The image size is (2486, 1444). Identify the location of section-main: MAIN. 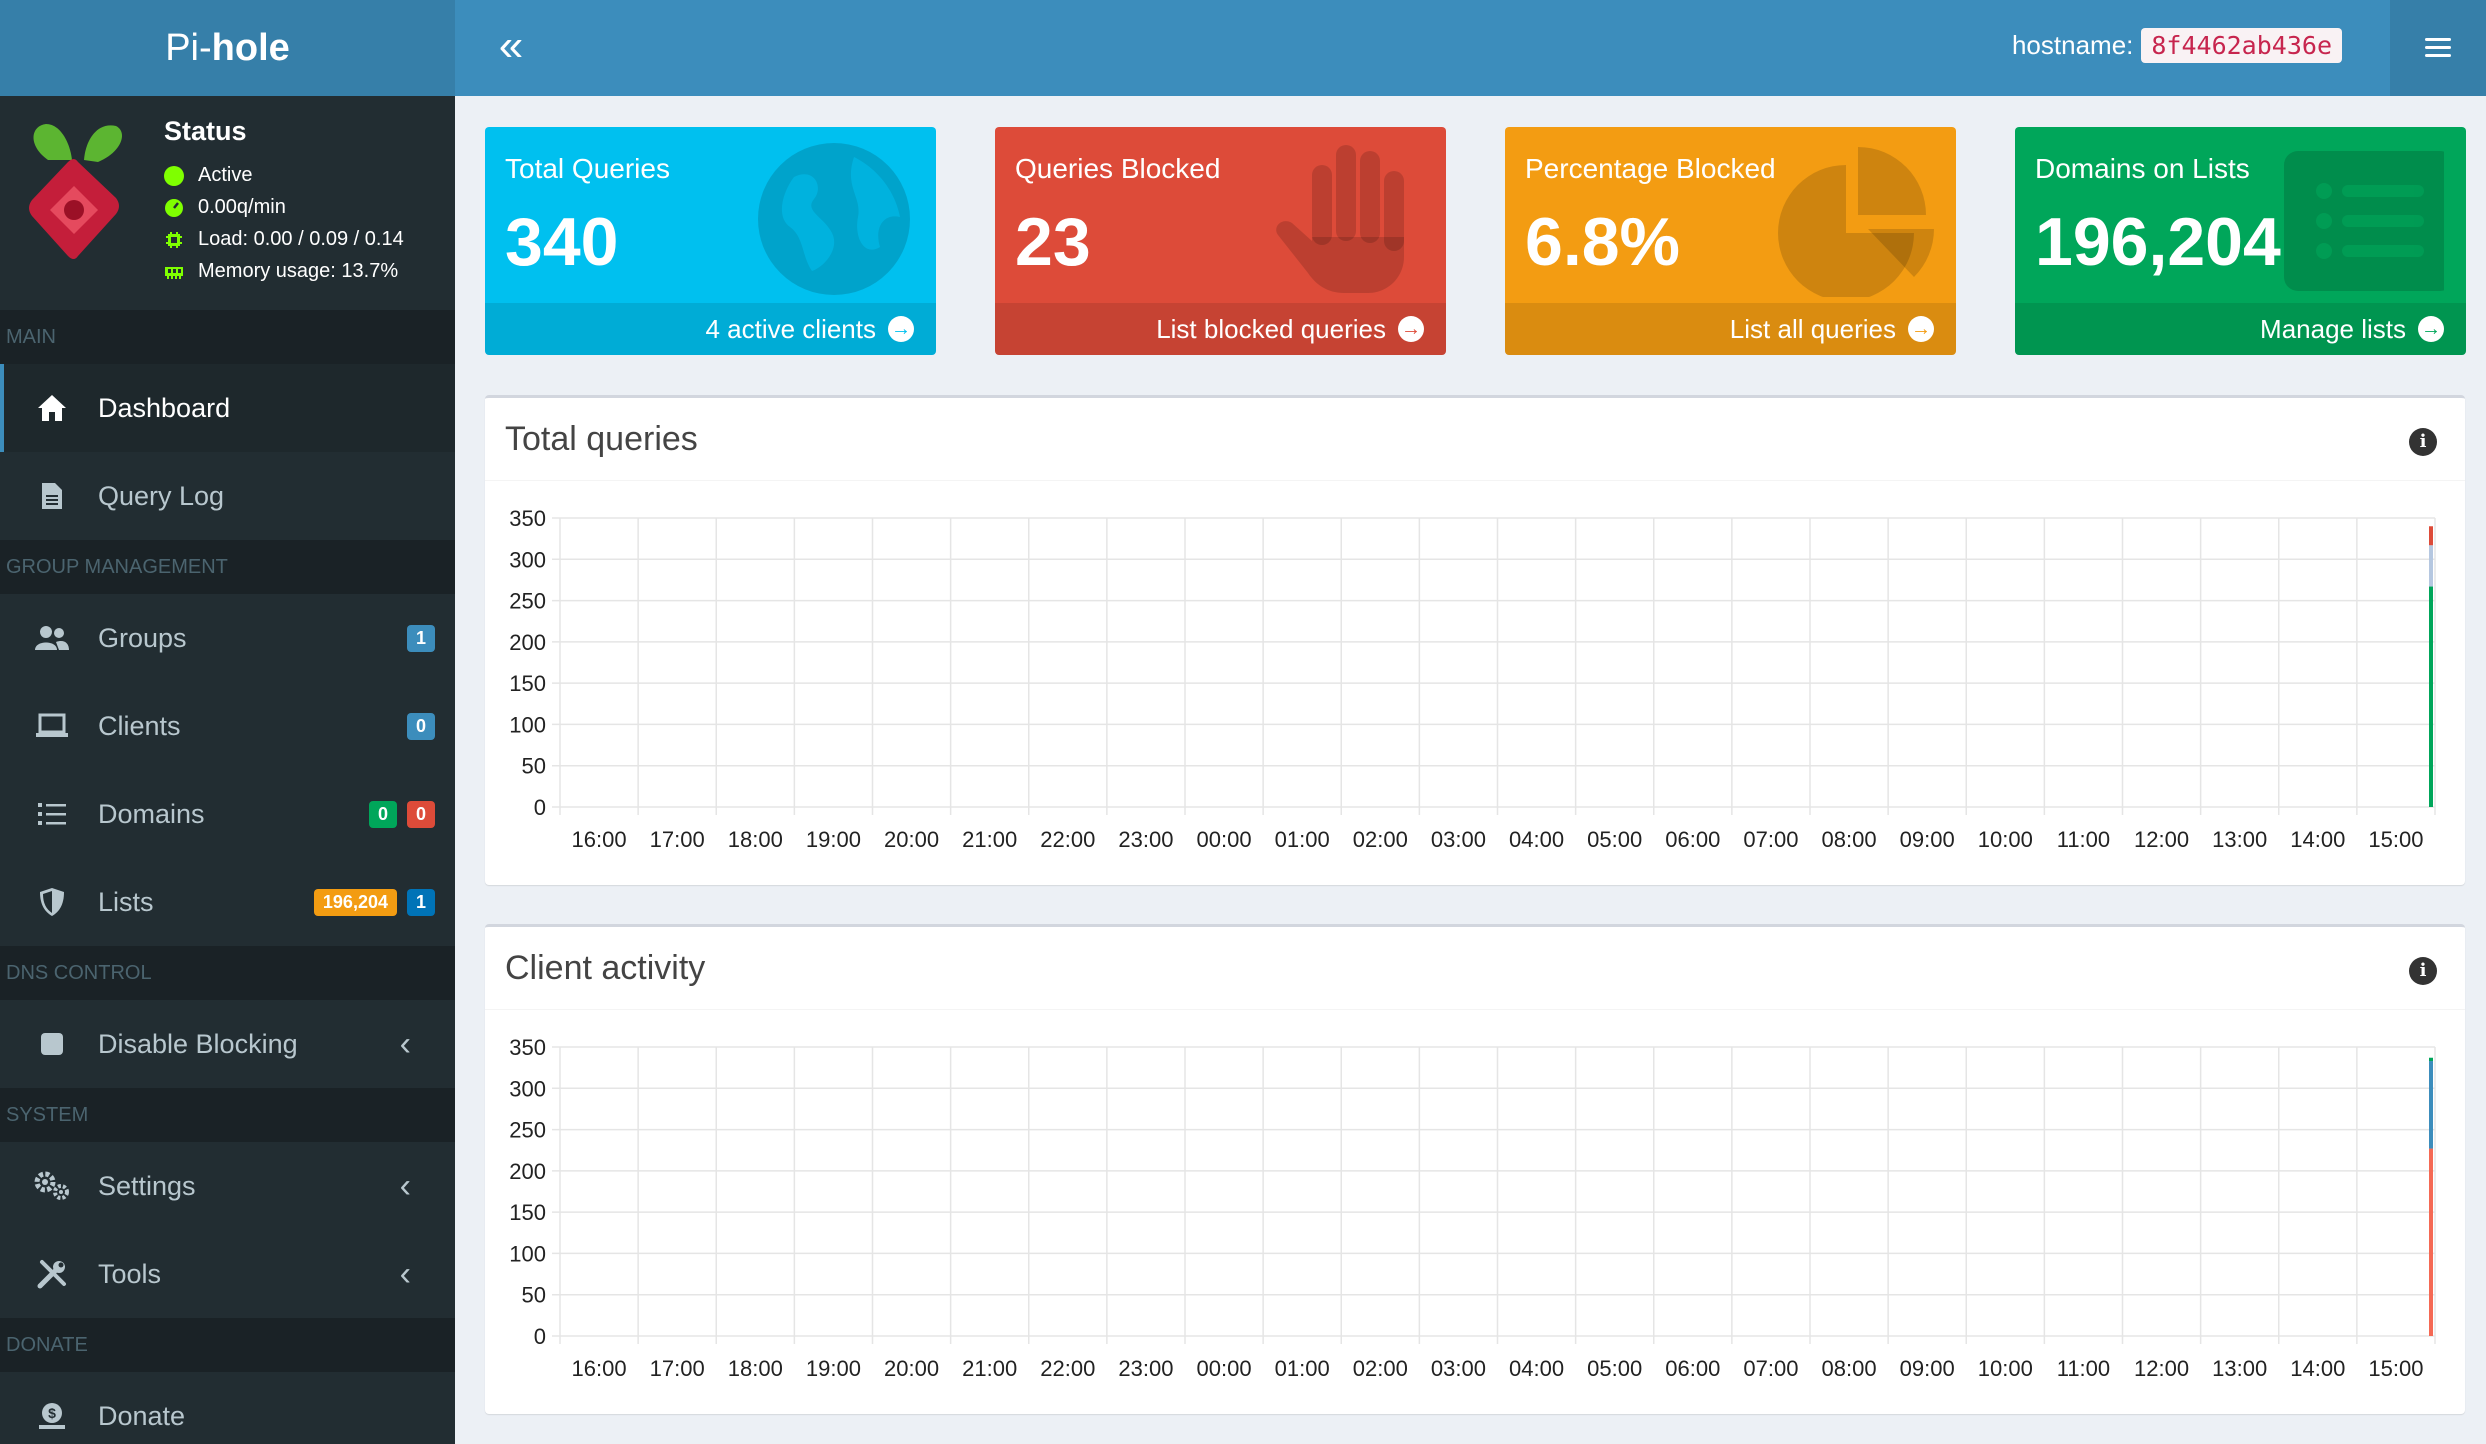
(227, 337).